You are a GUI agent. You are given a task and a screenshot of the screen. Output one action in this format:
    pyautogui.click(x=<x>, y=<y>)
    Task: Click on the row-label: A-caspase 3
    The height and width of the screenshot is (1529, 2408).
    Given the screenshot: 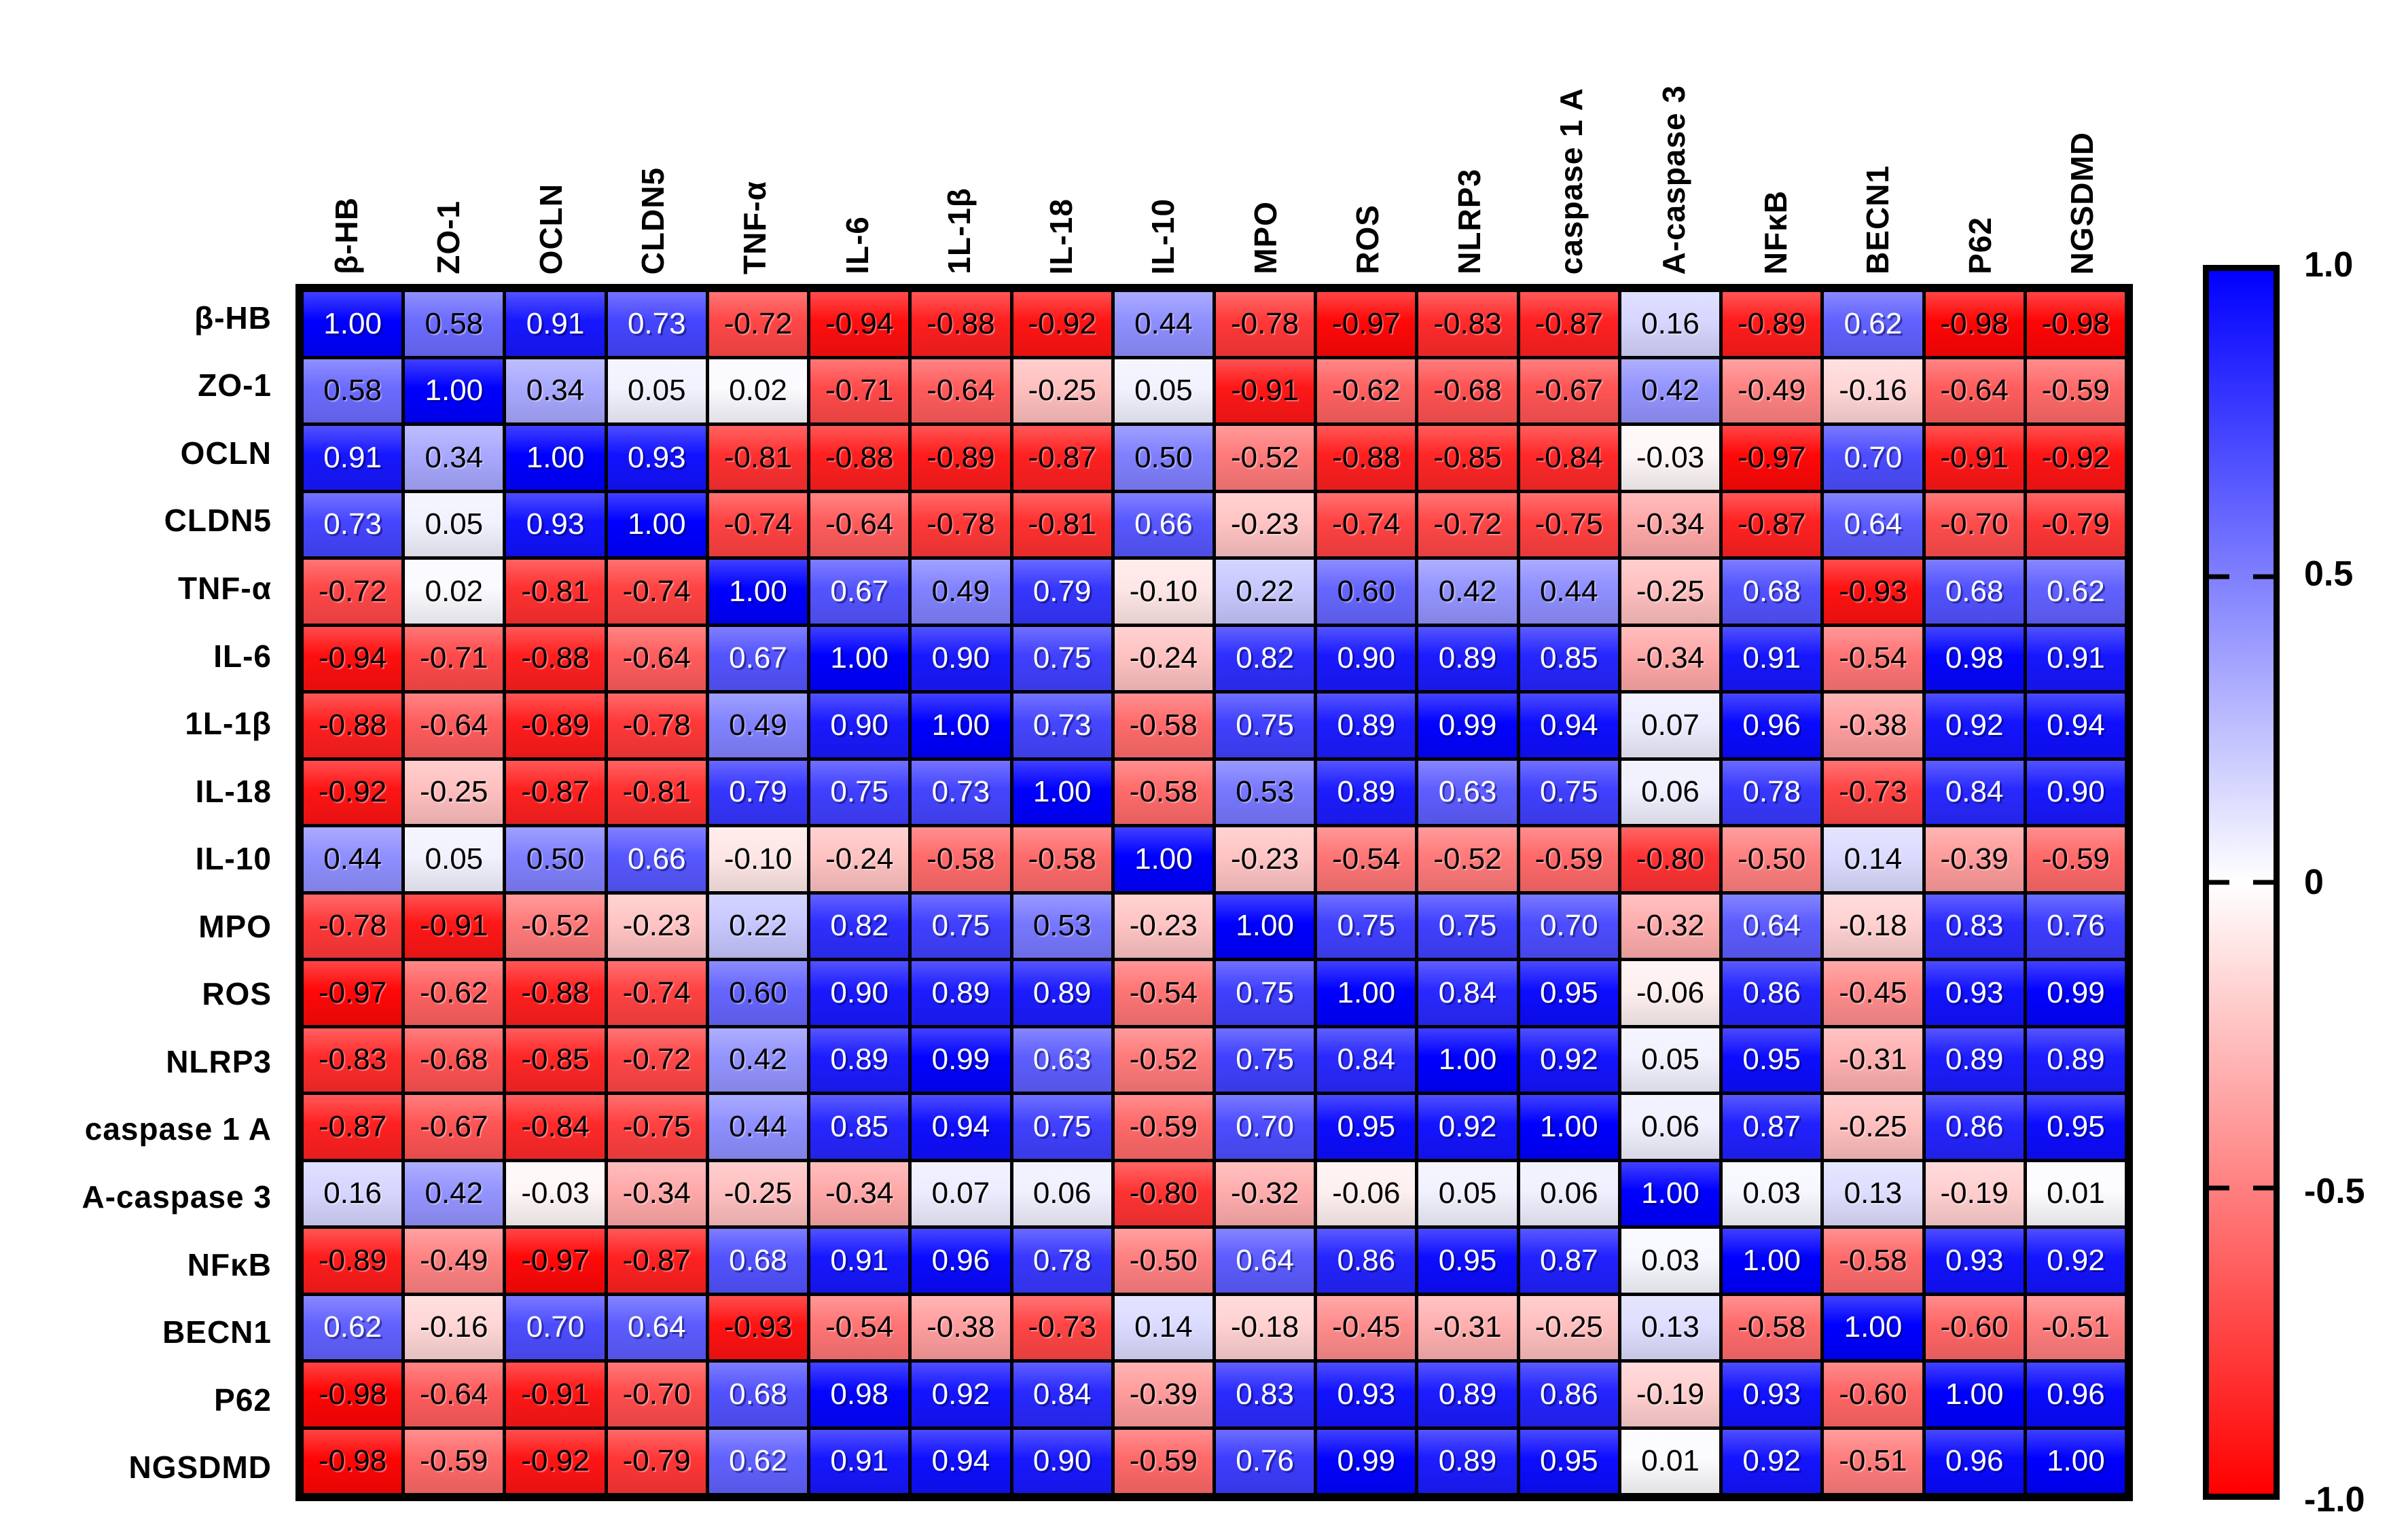 What is the action you would take?
    pyautogui.click(x=177, y=1197)
    